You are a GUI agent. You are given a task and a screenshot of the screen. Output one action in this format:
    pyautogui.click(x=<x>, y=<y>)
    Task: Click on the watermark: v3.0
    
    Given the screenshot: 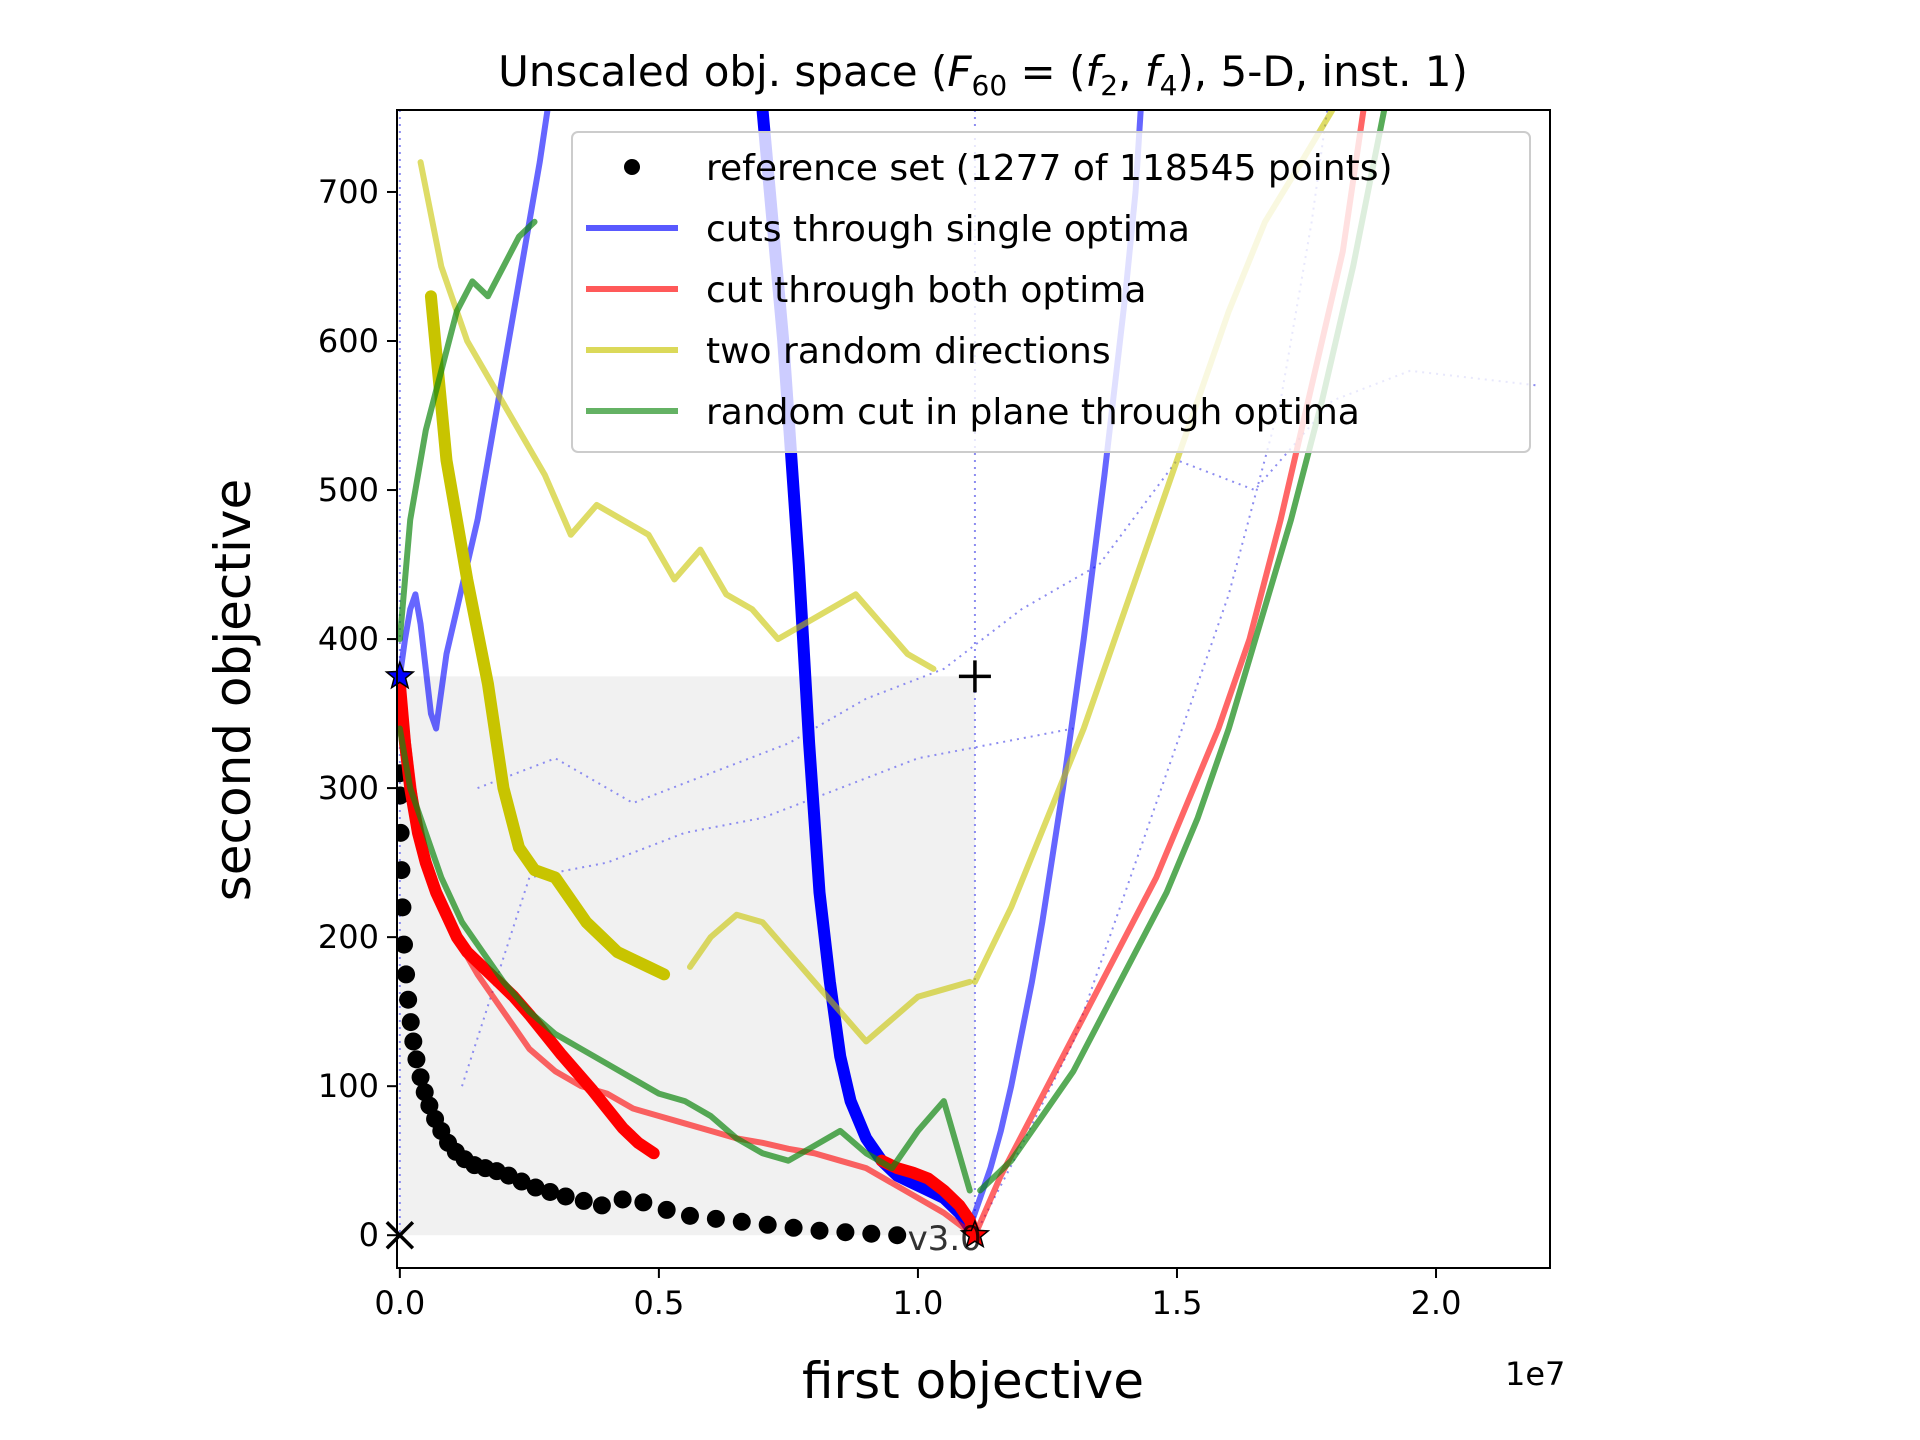 What is the action you would take?
    pyautogui.click(x=945, y=1239)
    